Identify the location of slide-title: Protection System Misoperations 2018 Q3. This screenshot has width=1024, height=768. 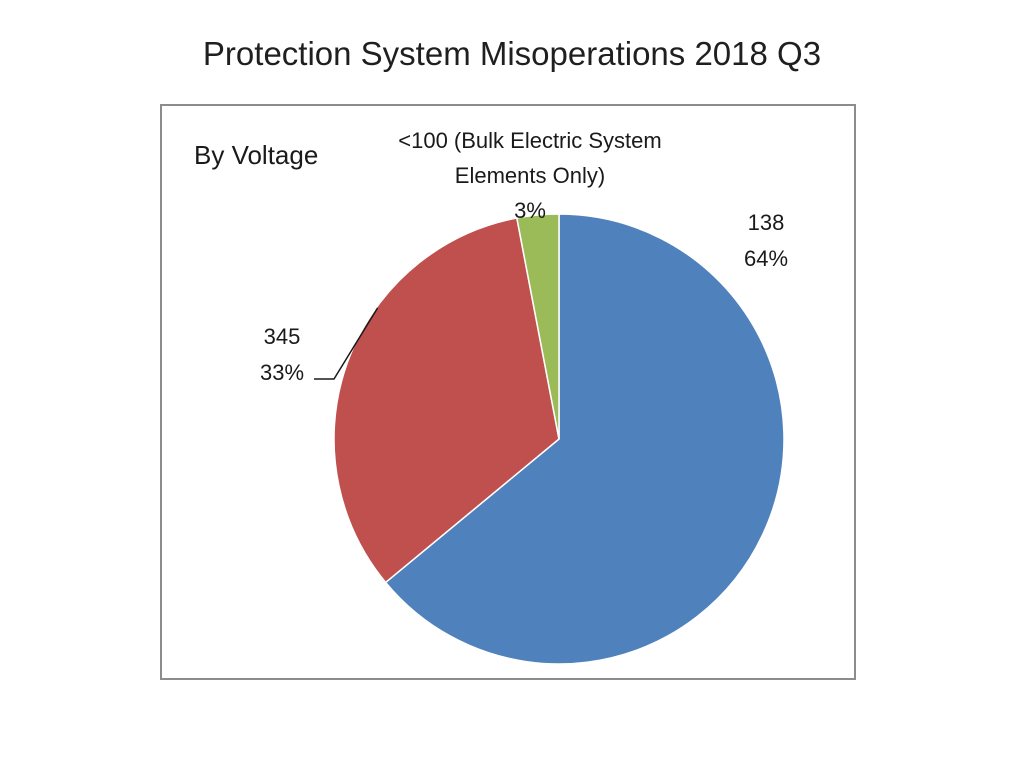
(512, 53).